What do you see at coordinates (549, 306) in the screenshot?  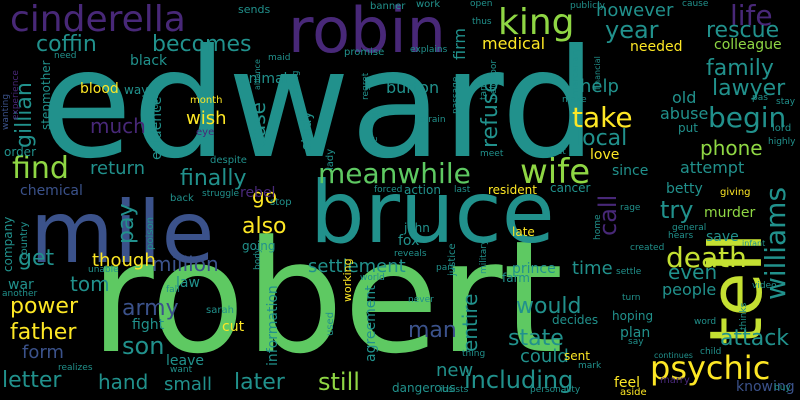 I see `word-would: would` at bounding box center [549, 306].